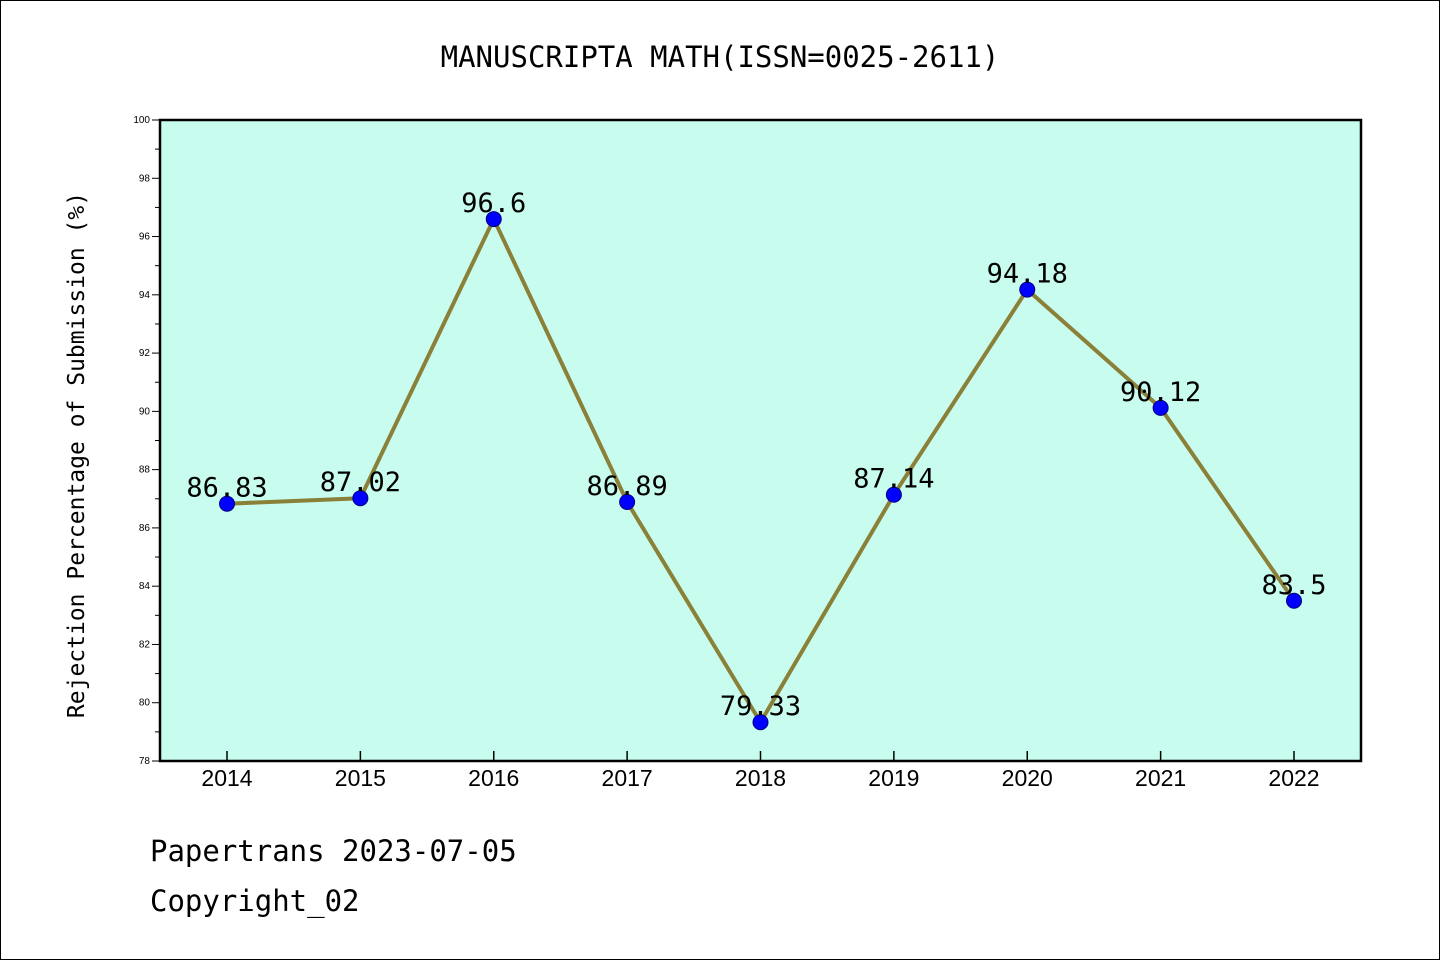 Image resolution: width=1440 pixels, height=960 pixels. I want to click on x-axis: 2014 2015 2016 2017 2018 2019 2020 2021 2022, so click(760, 771).